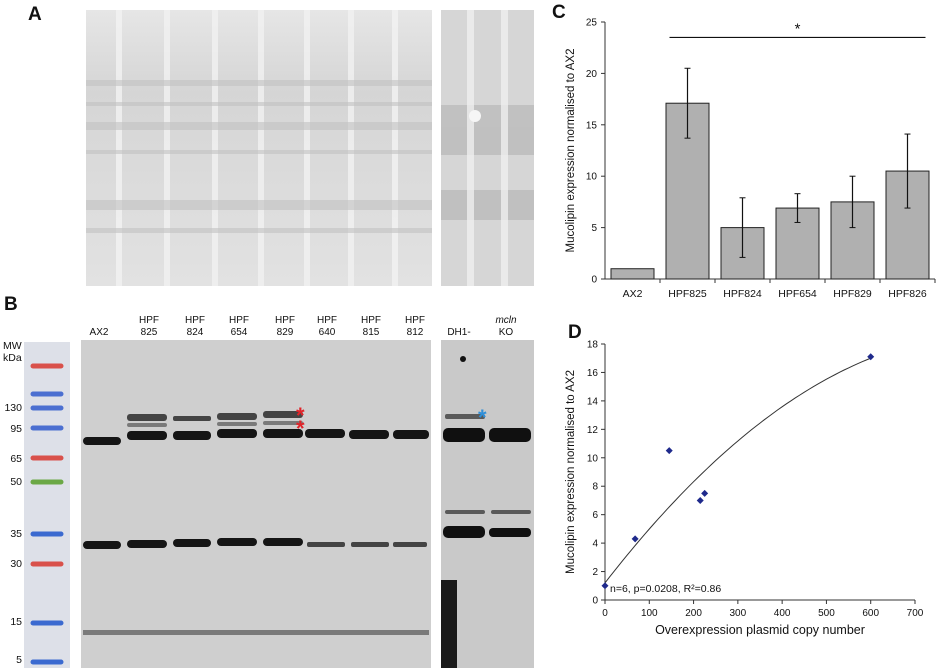 This screenshot has height=669, width=941. Describe the element at coordinates (649, 613) in the screenshot. I see `x-tick-label: 100` at that location.